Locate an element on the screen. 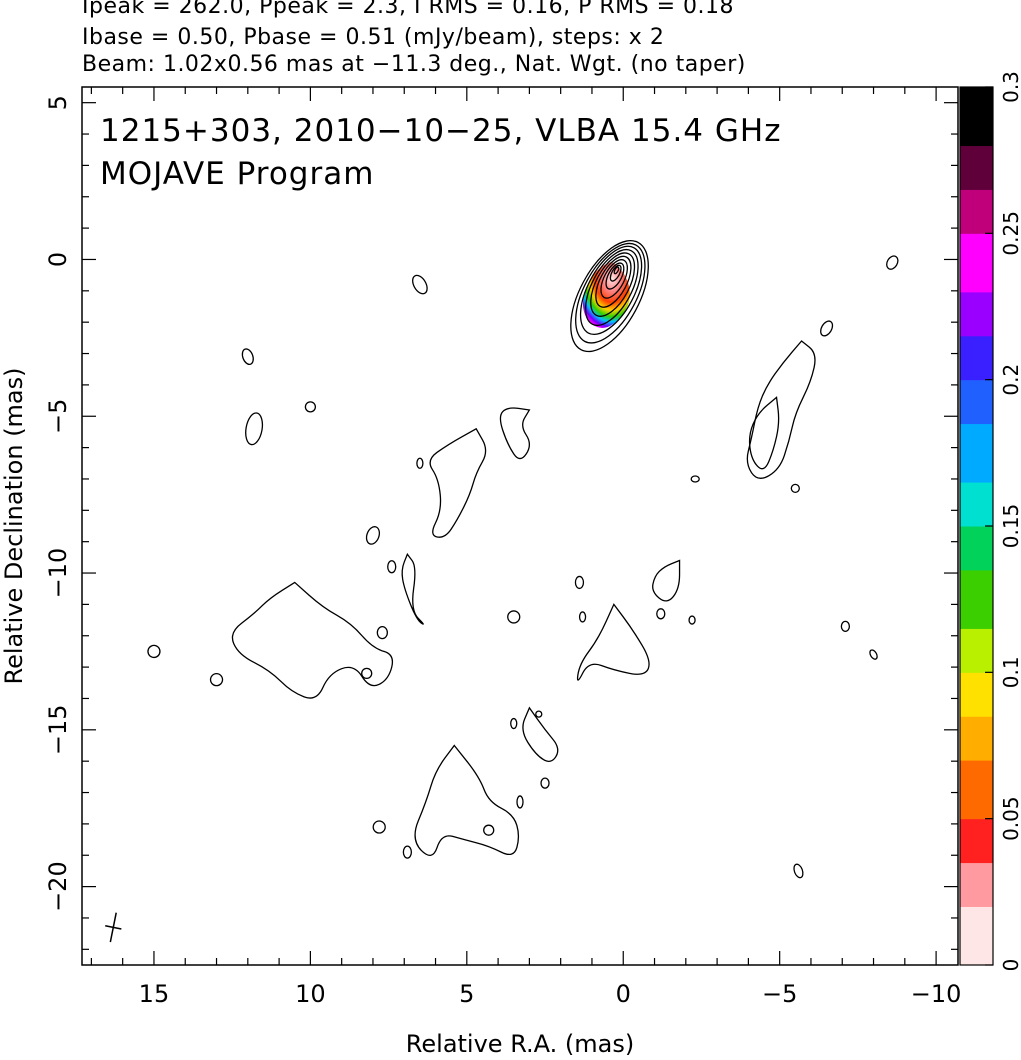 This screenshot has height=1060, width=1021. y-axis-label: Relative Declination (mas) is located at coordinates (14, 525).